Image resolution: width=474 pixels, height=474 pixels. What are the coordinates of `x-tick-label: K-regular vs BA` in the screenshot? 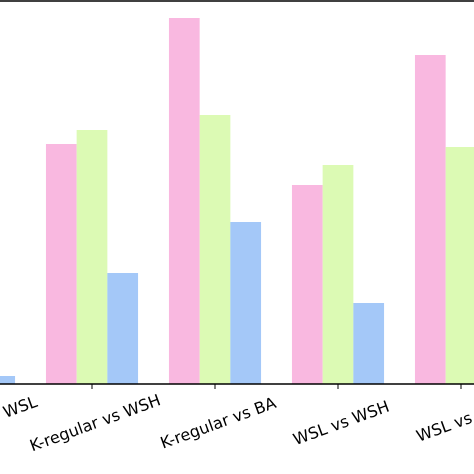 It's located at (218, 422).